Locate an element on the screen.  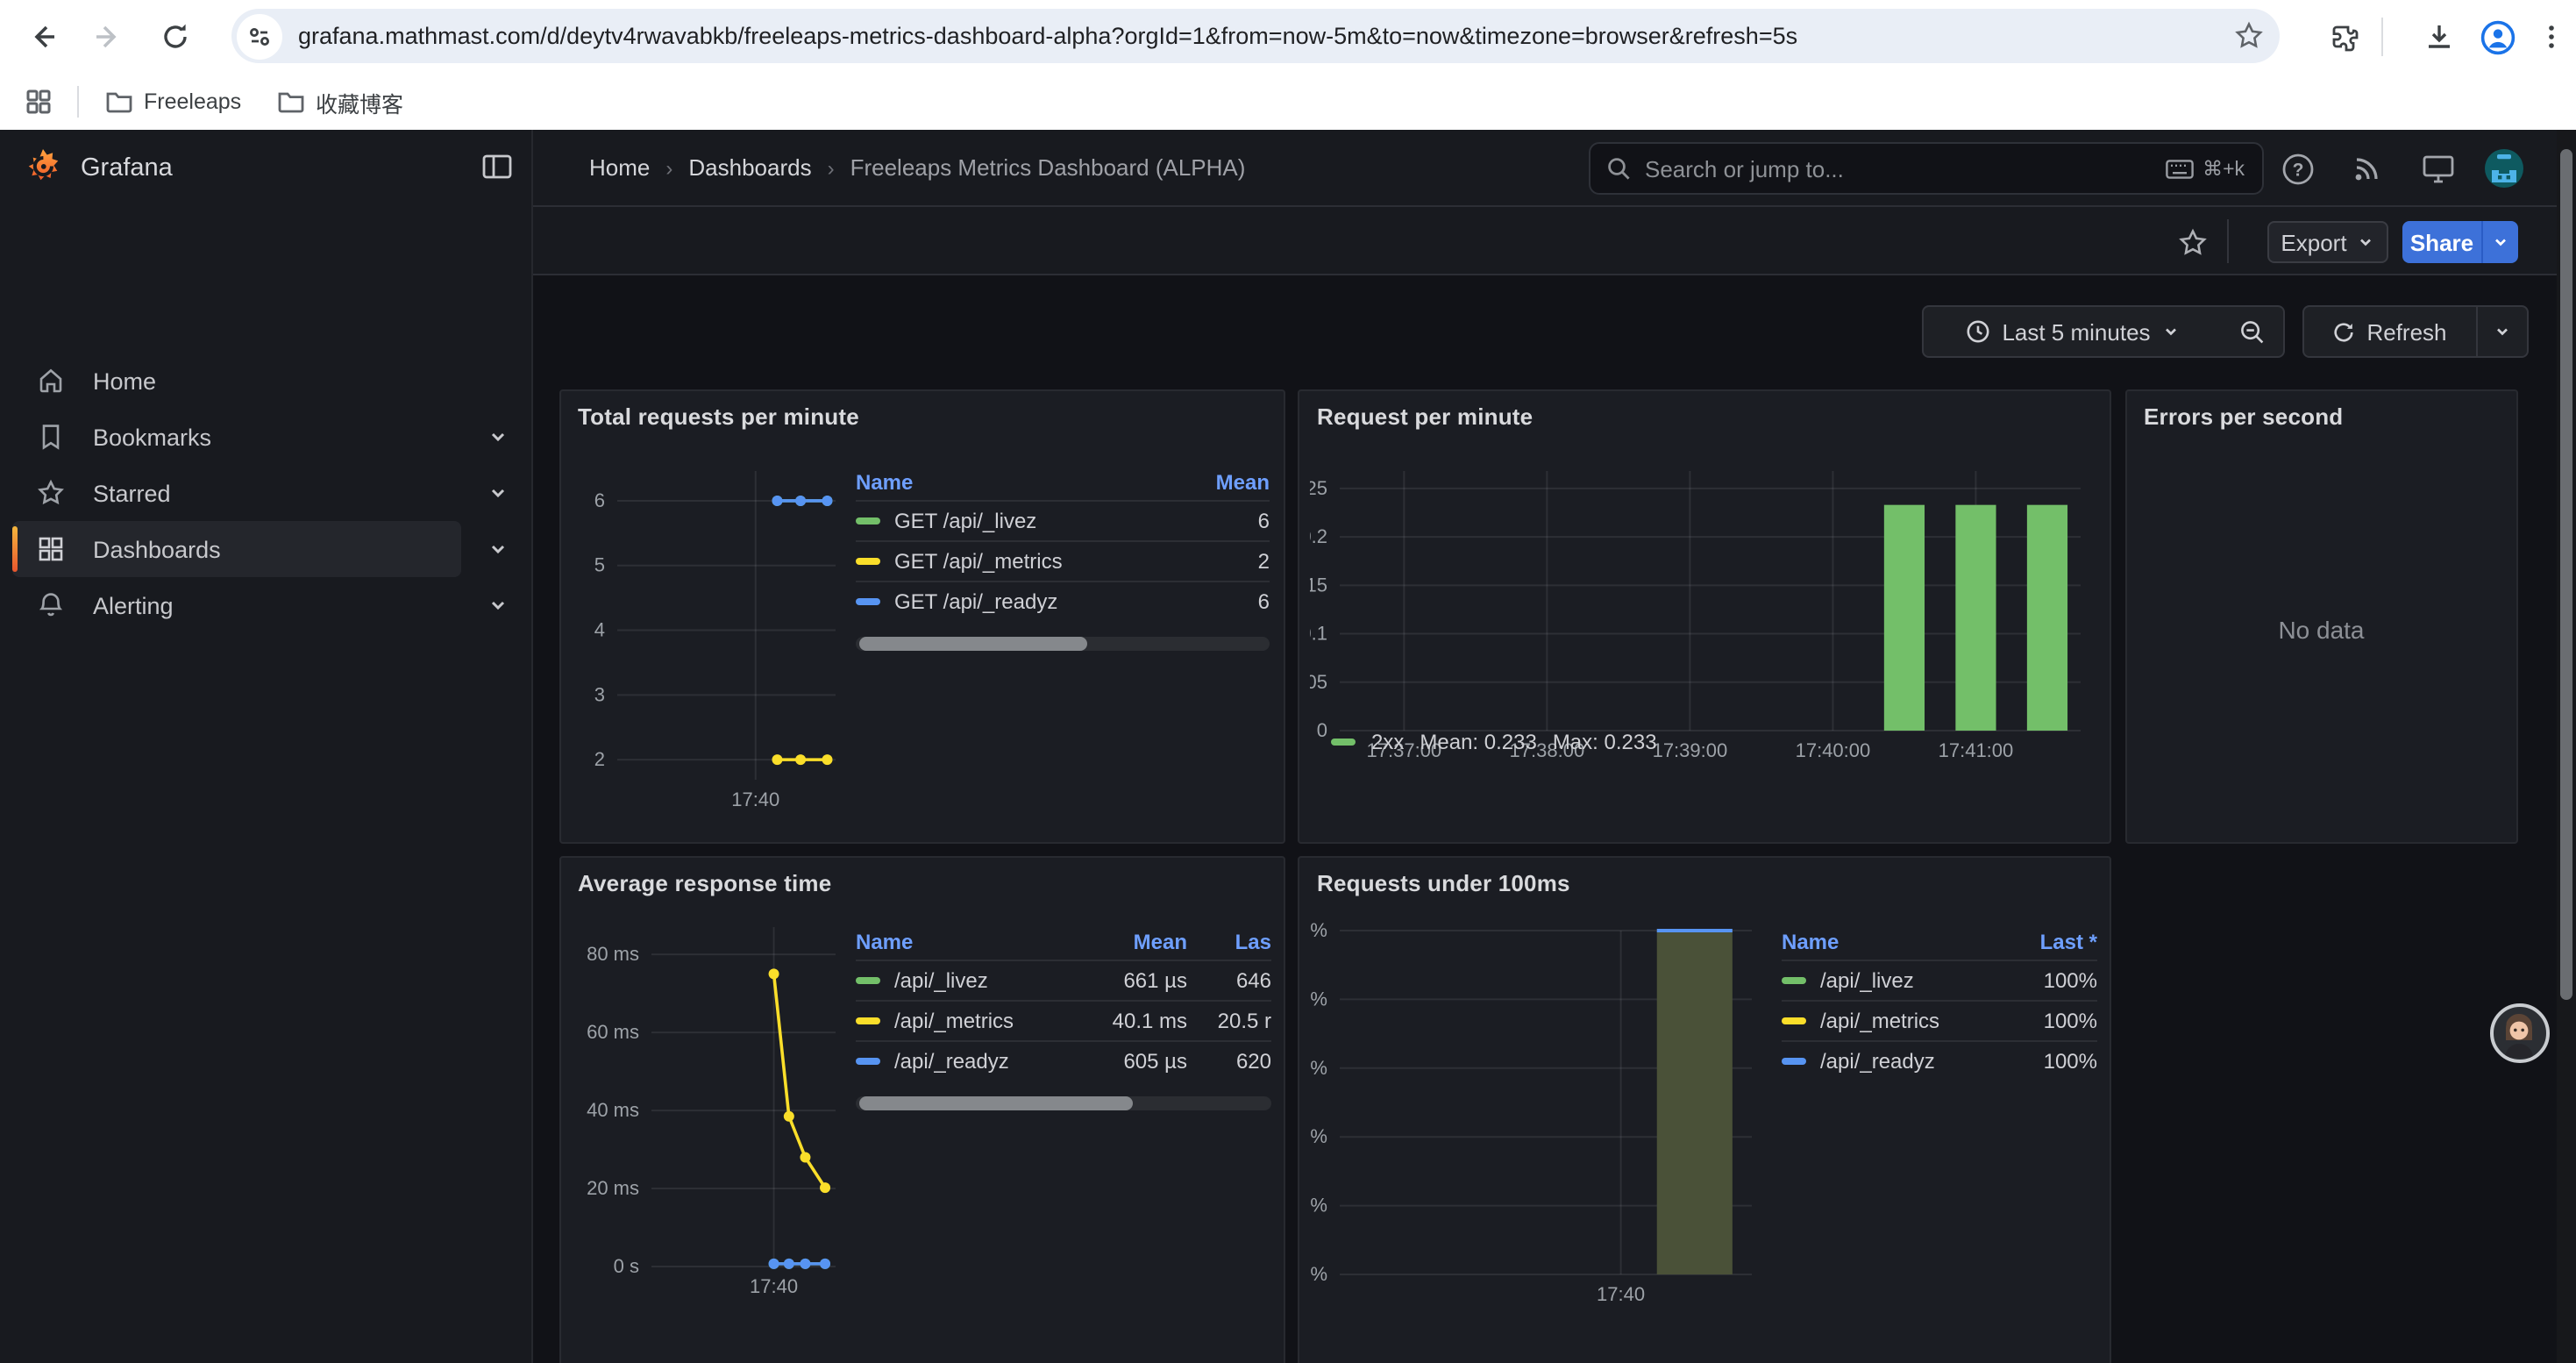
sidebar-item-alerting: Alerting is located at coordinates (236, 605).